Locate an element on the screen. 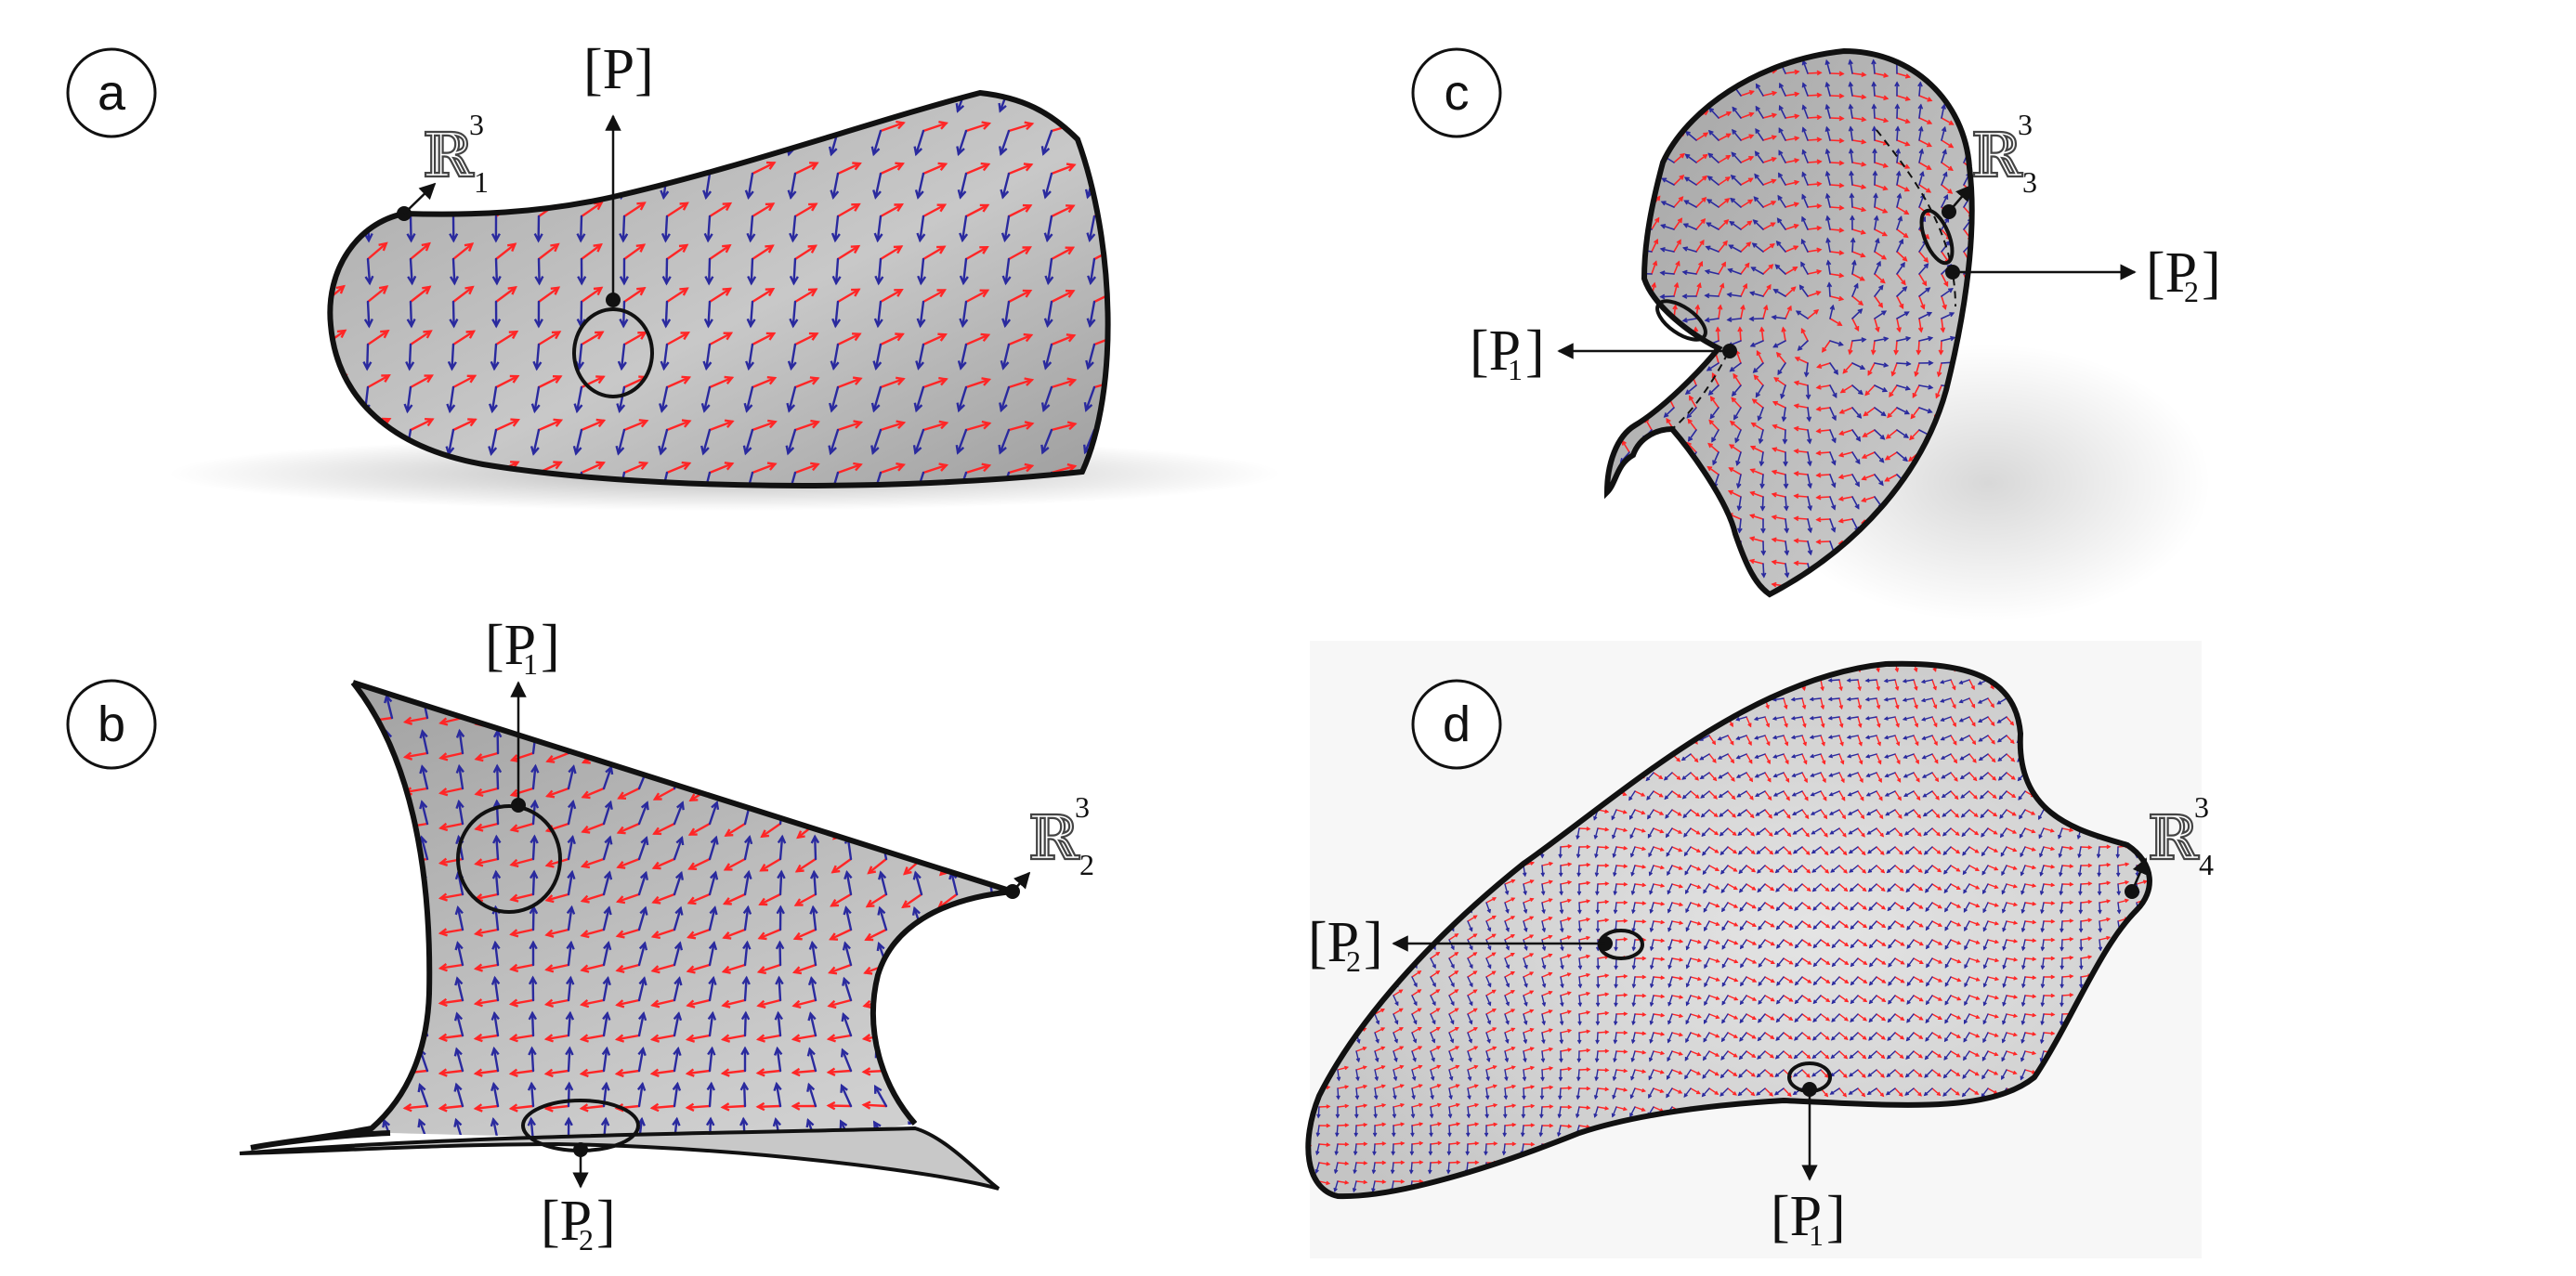  panel-d-point-p2-sub: 2 is located at coordinates (1354, 961).